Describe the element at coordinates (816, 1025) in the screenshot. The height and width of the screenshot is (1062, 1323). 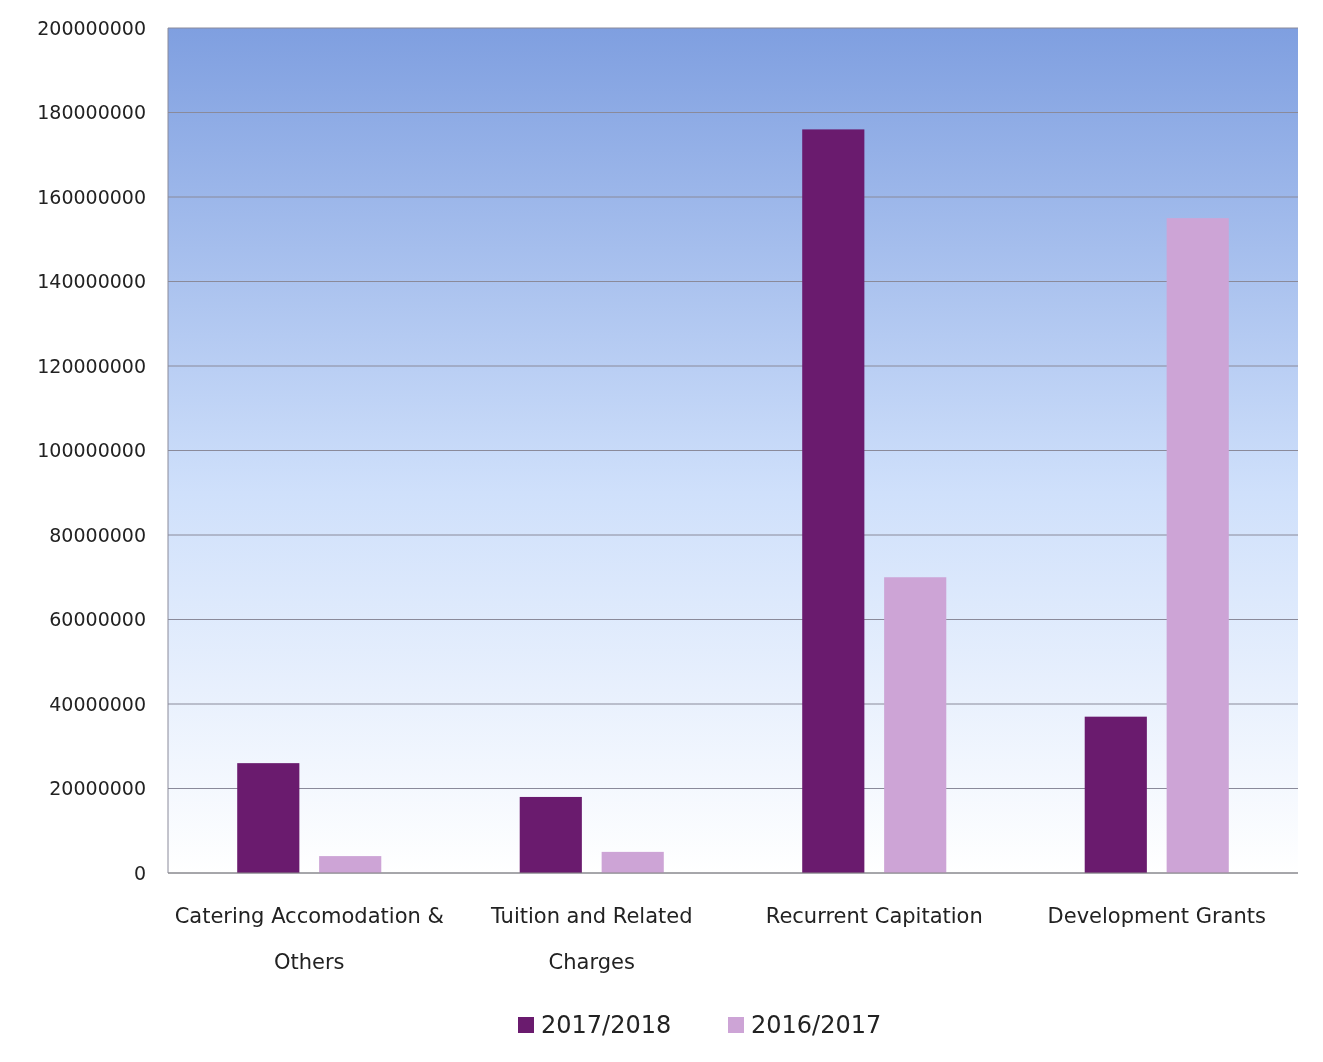
I see `legend-label: 2016/2017` at that location.